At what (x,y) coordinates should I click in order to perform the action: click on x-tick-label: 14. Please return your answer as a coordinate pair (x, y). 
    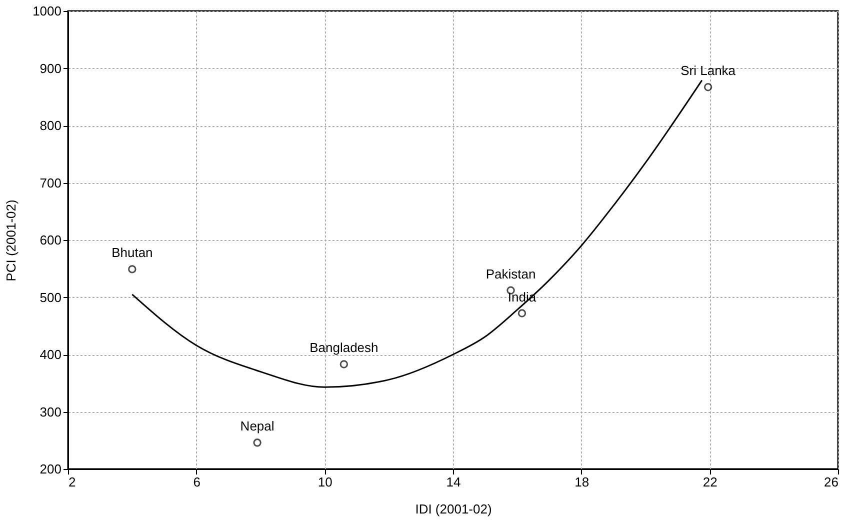
    Looking at the image, I should click on (453, 482).